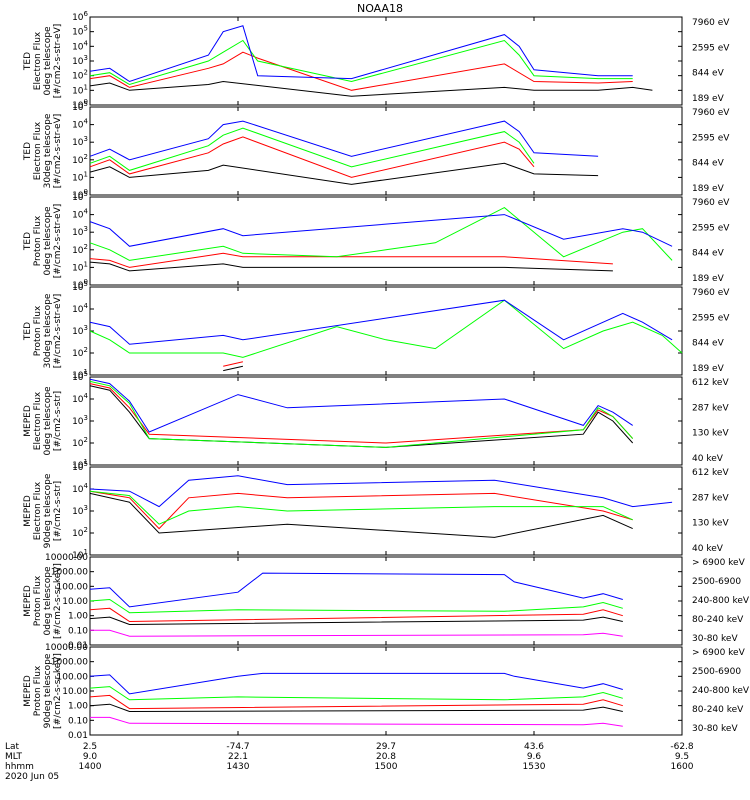  What do you see at coordinates (710, 524) in the screenshot?
I see `legend-item: 130 keV` at bounding box center [710, 524].